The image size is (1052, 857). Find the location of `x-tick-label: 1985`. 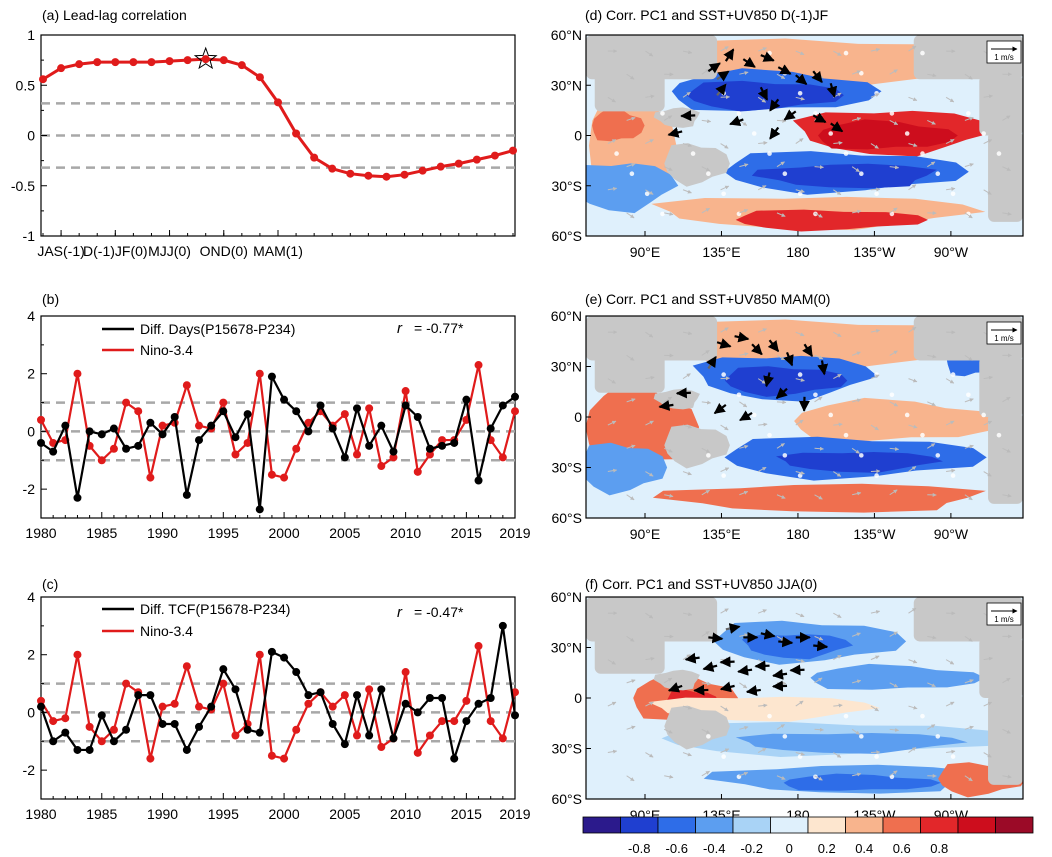

x-tick-label: 1985 is located at coordinates (101, 533).